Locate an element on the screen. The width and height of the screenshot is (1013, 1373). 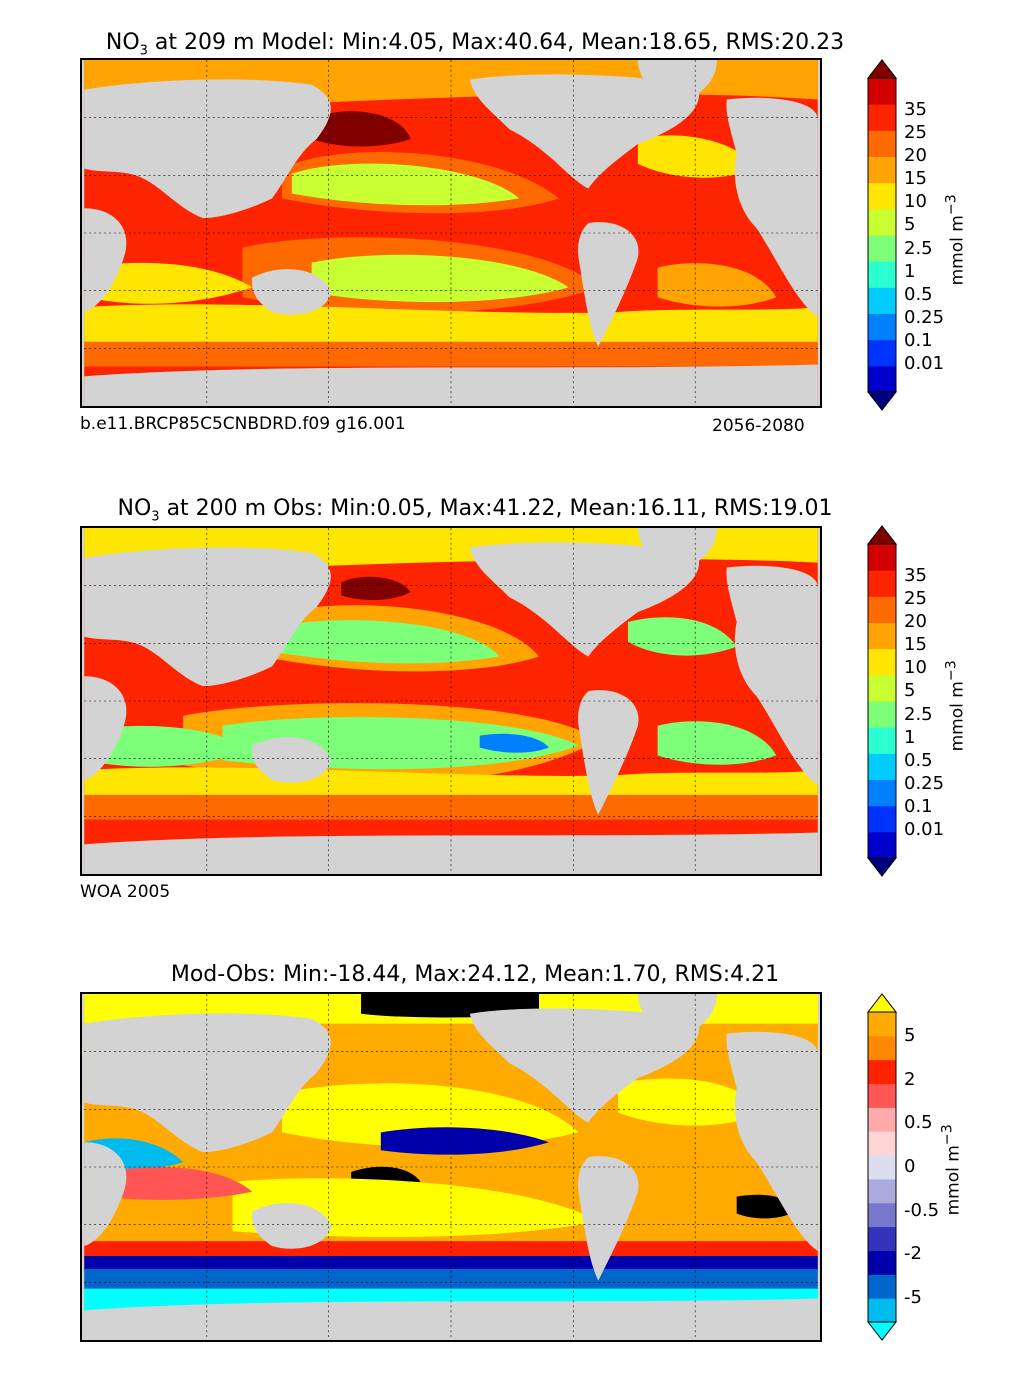
colorbar-tick-label: 0.1 is located at coordinates (918, 340).